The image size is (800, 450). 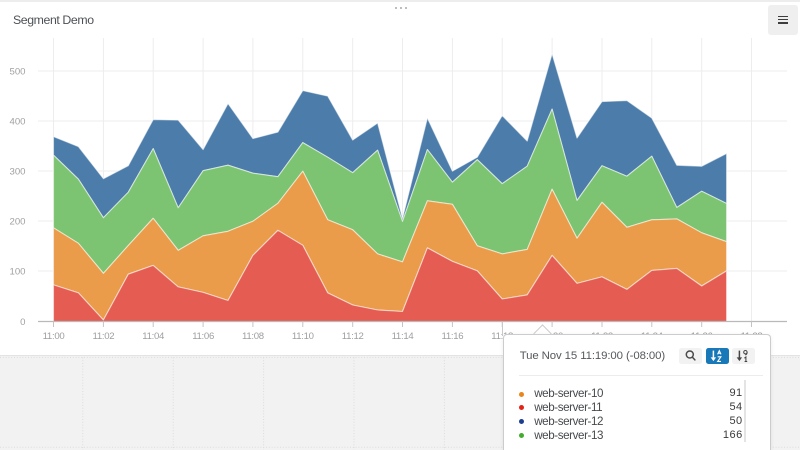 What do you see at coordinates (104, 336) in the screenshot?
I see `svg-text: 11:02` at bounding box center [104, 336].